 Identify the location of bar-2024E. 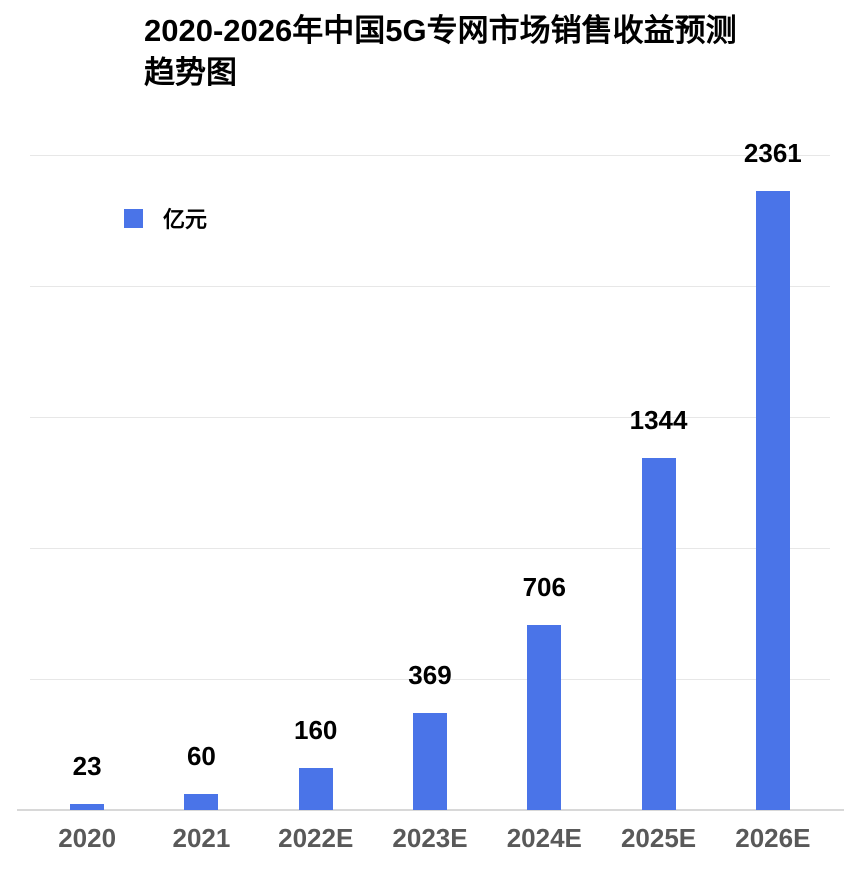
(544, 717).